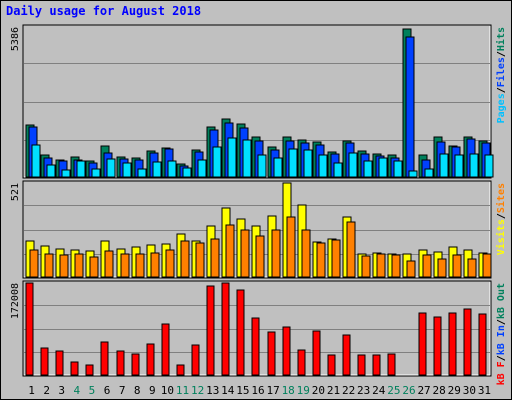 This screenshot has width=512, height=400. I want to click on x-tick-label: 4, so click(77, 390).